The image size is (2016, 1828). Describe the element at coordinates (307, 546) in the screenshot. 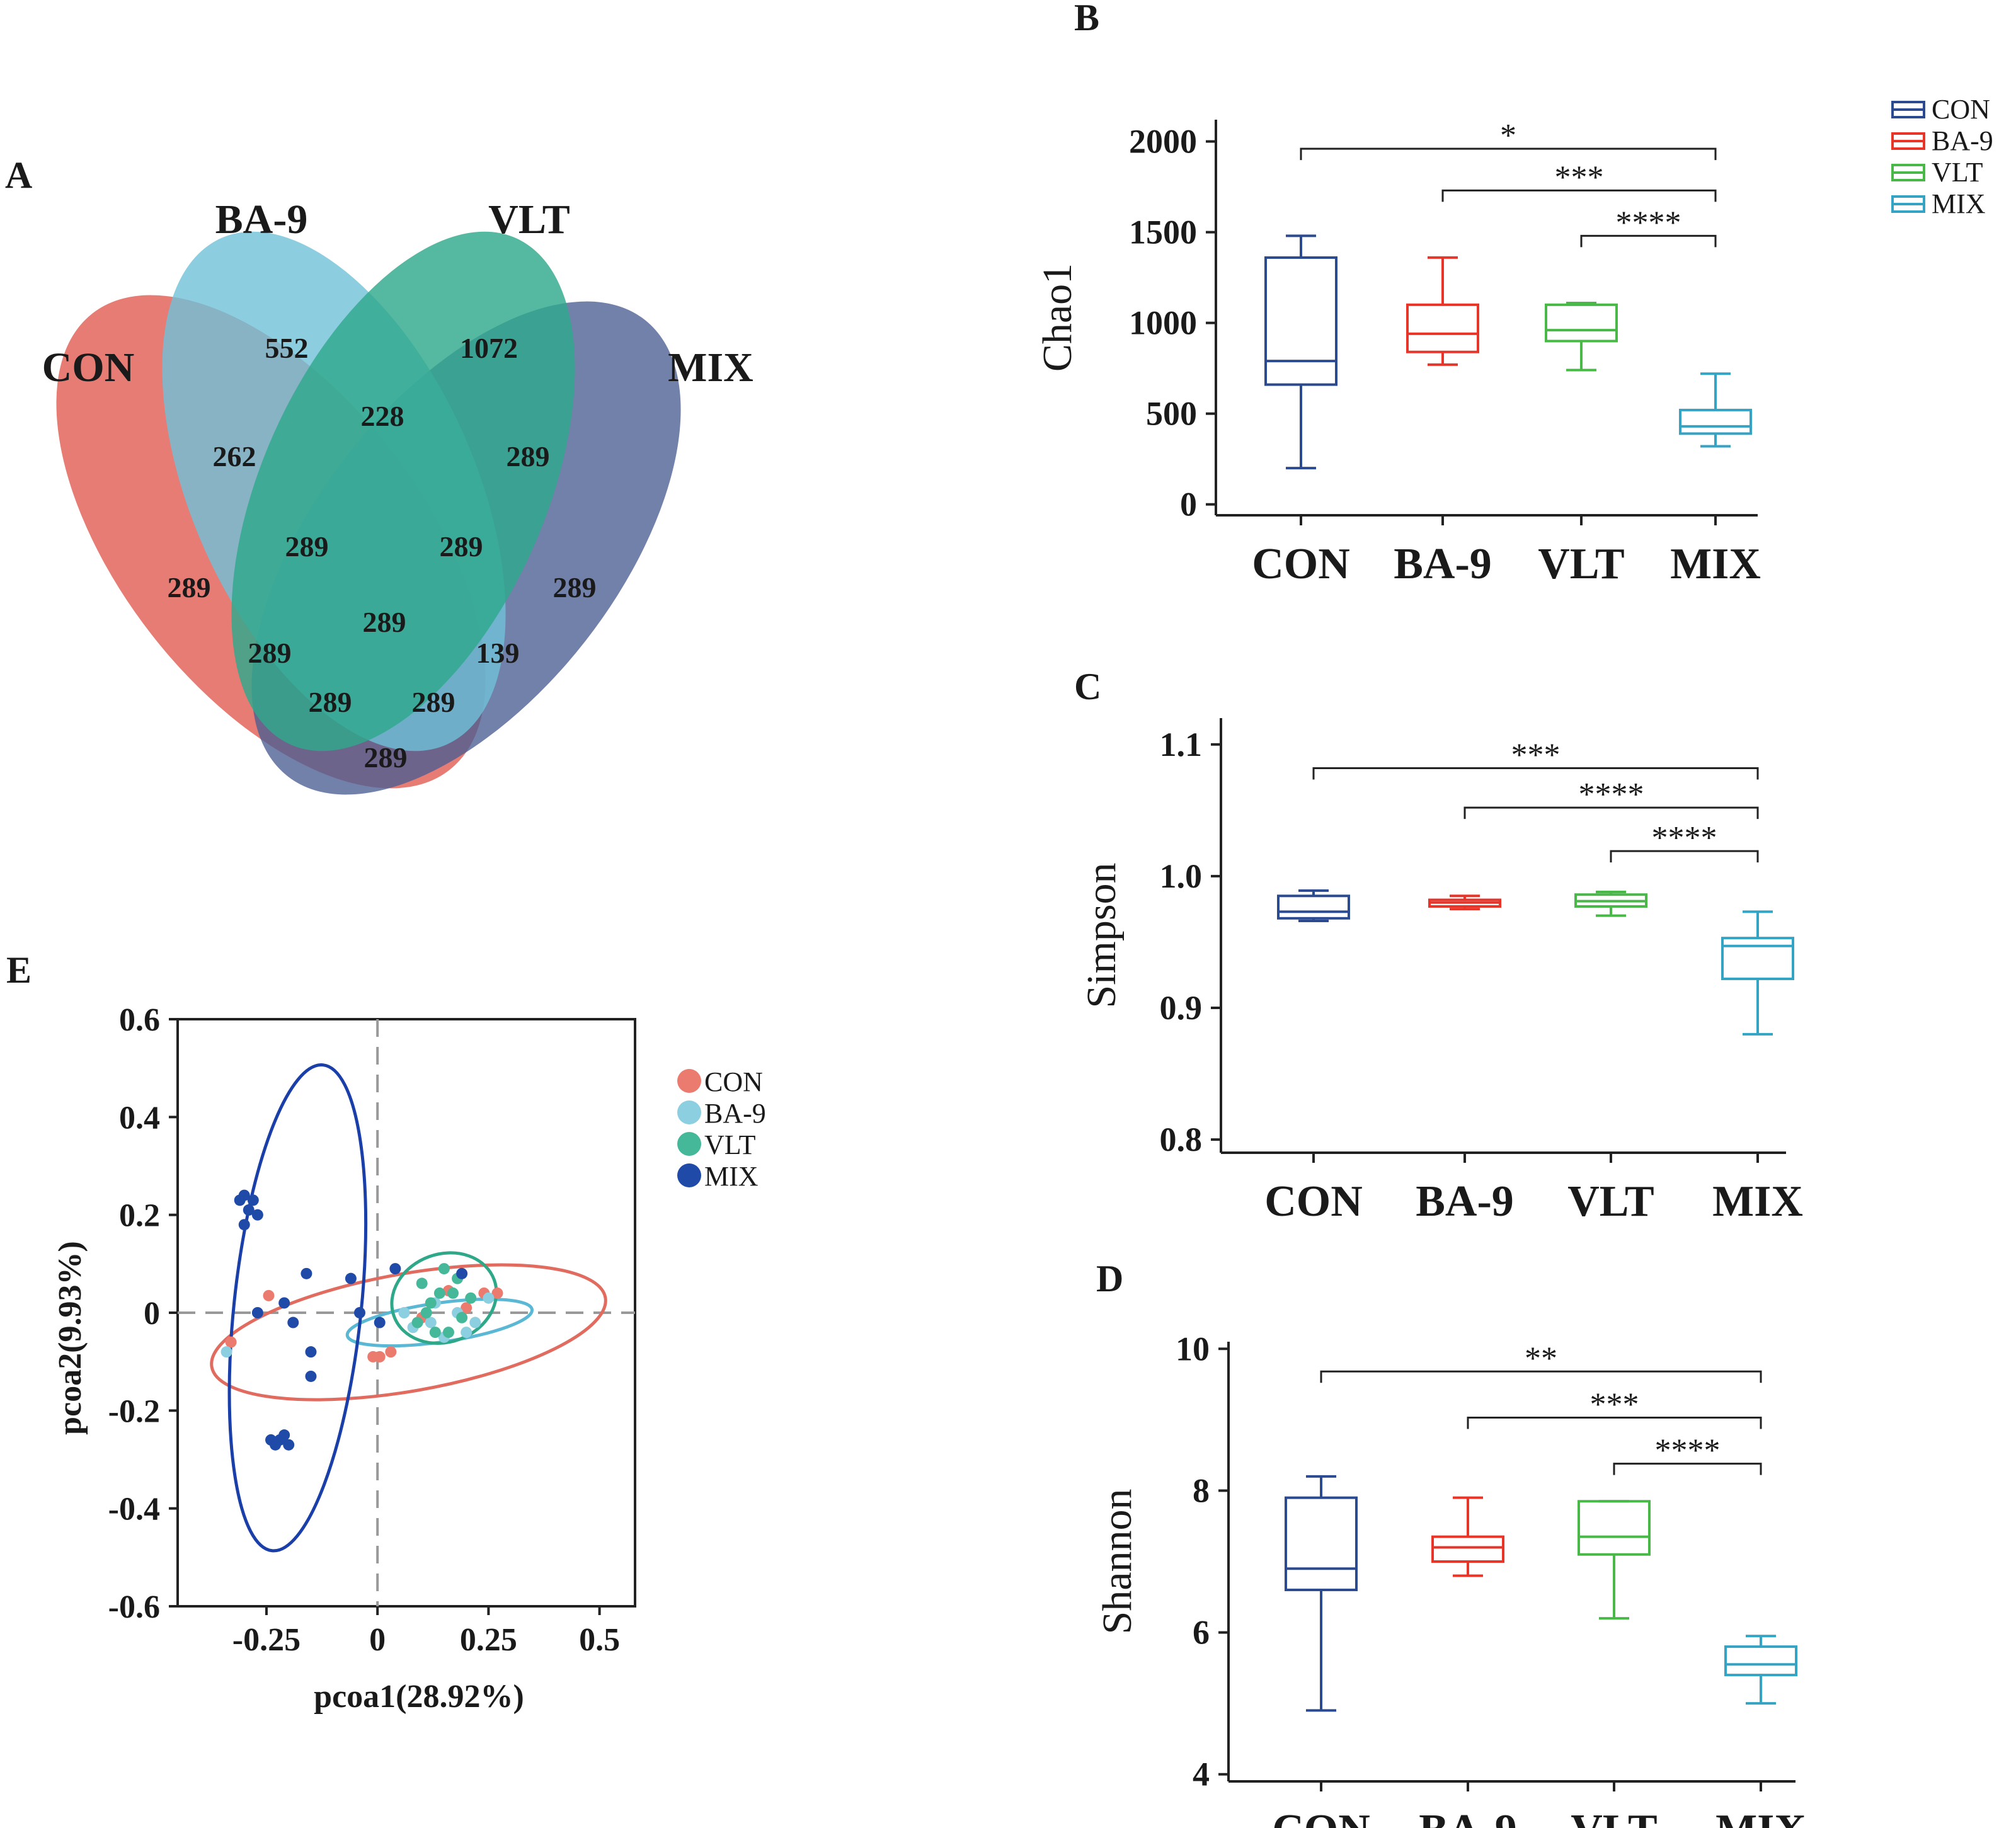

I see `venn-count-con-ba9-vlt: 289` at that location.